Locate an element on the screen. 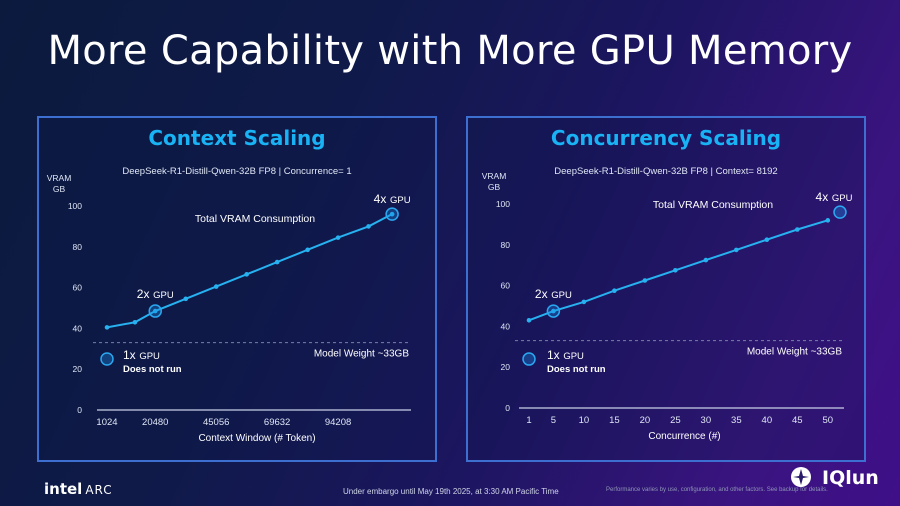 The image size is (900, 506). x-tick-label: 35 is located at coordinates (736, 420).